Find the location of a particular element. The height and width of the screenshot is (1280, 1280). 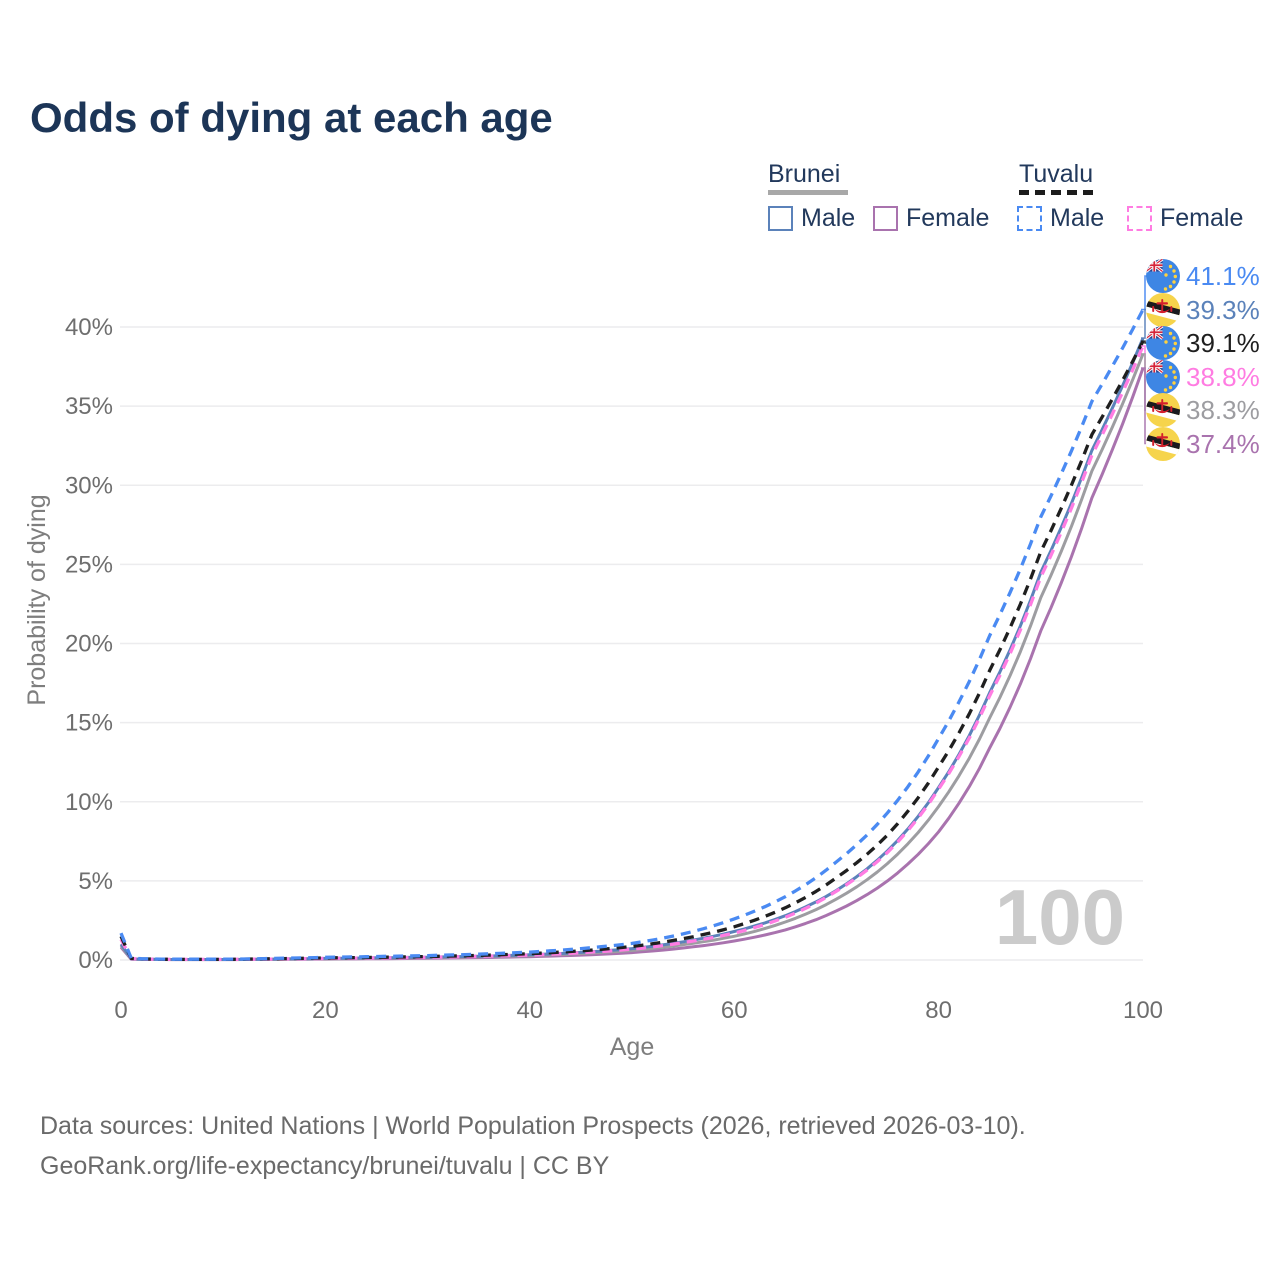

svg-text: 20% is located at coordinates (89, 644).